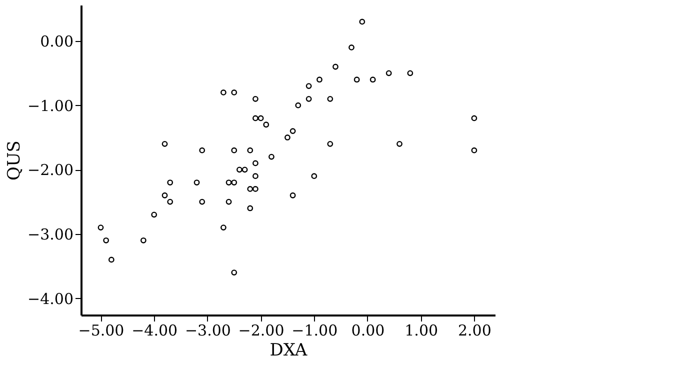 The width and height of the screenshot is (700, 366). I want to click on x-axis-title: DXA, so click(289, 350).